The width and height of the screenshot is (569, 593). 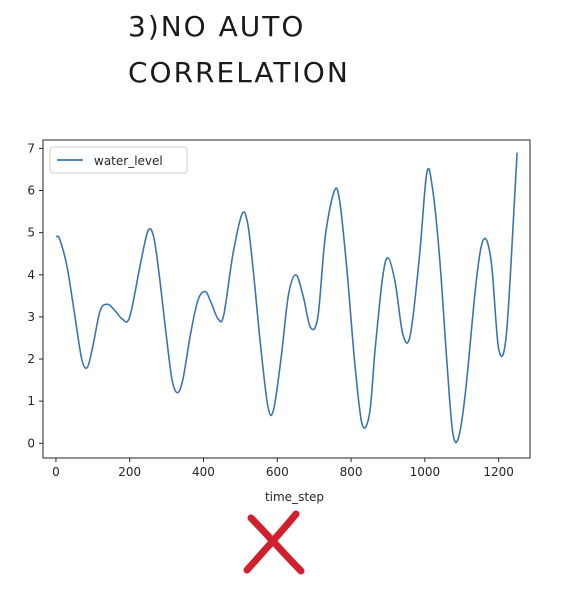 What do you see at coordinates (31, 275) in the screenshot?
I see `y-tick-label-4: 4` at bounding box center [31, 275].